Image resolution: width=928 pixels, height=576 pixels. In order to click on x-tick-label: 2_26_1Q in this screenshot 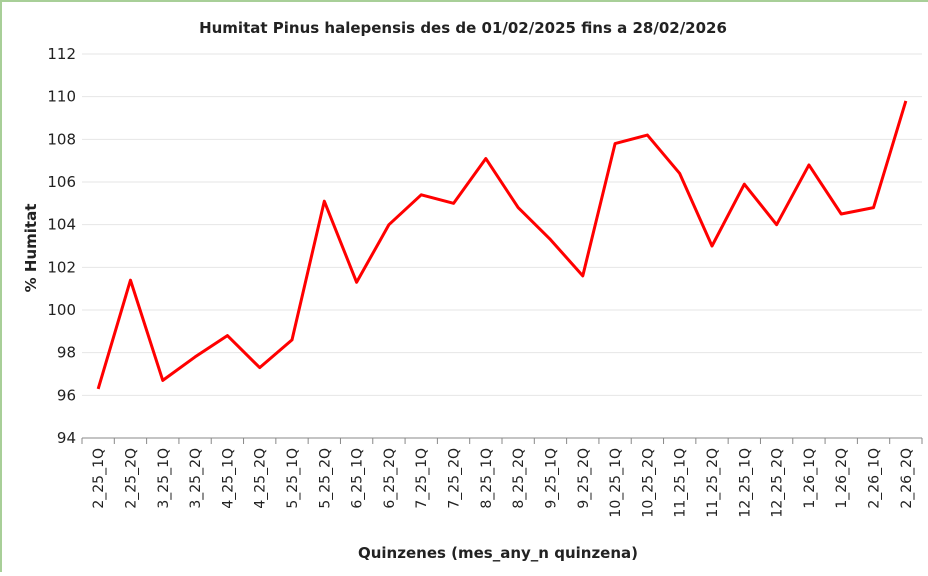, I will do `click(875, 478)`.